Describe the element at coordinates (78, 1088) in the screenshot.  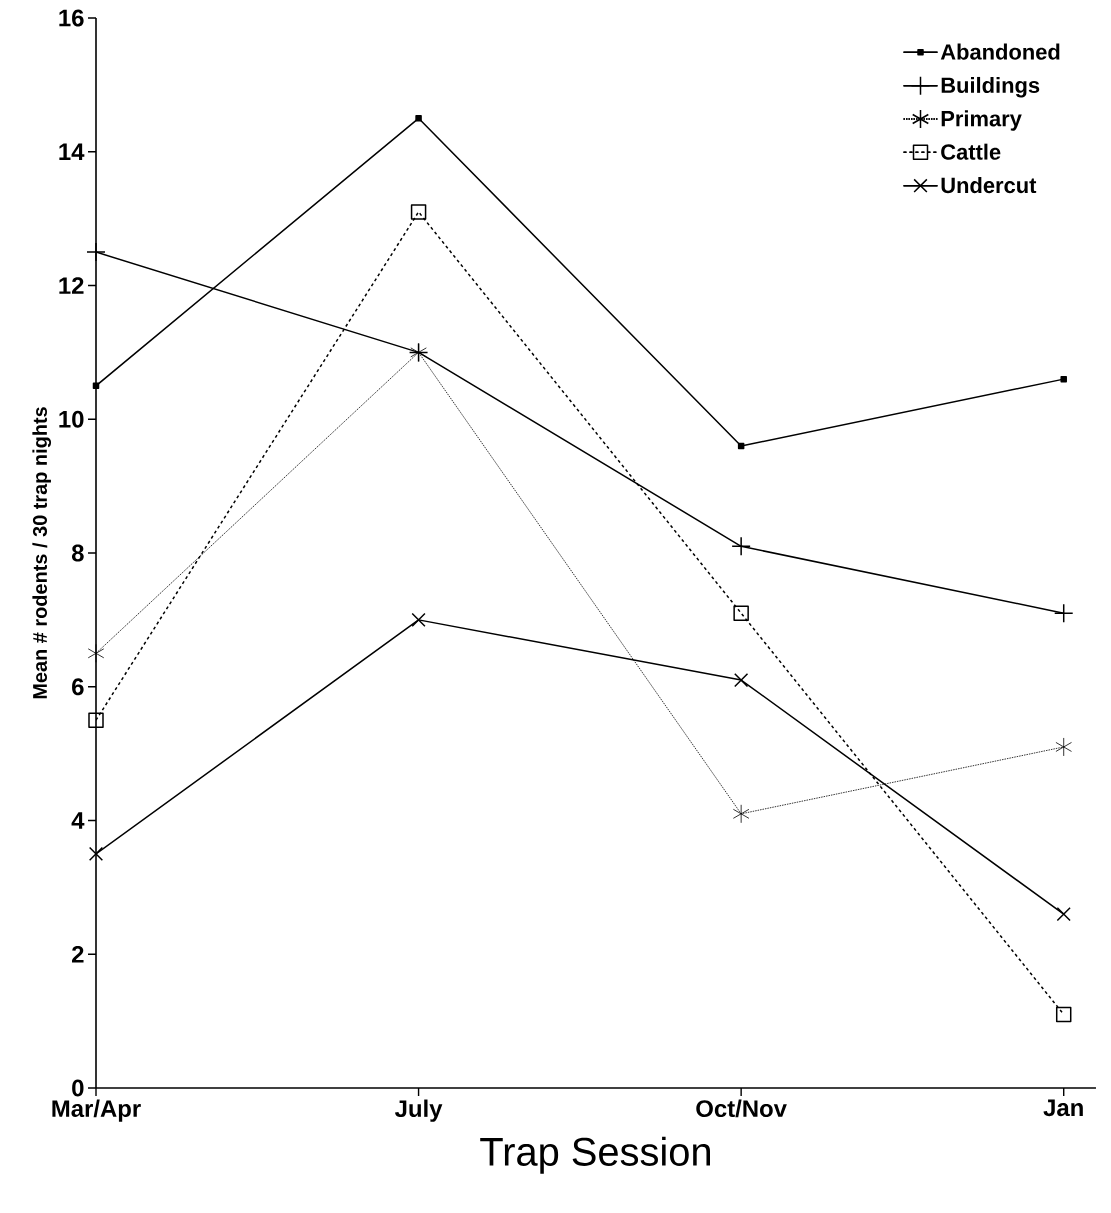
I see `y-tick-label: 0` at that location.